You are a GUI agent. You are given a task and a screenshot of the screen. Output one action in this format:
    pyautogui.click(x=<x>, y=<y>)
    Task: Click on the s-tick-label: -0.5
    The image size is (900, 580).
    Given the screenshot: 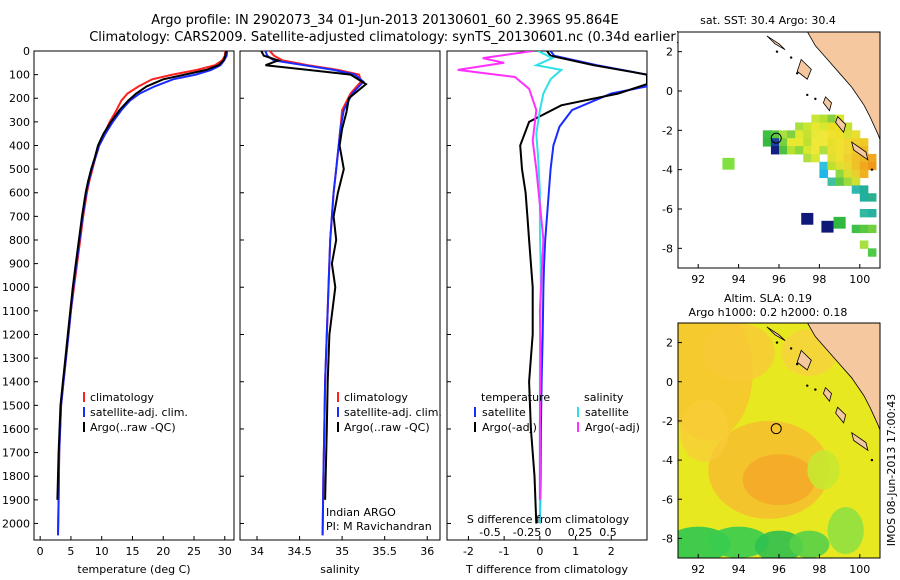 What is the action you would take?
    pyautogui.click(x=489, y=532)
    